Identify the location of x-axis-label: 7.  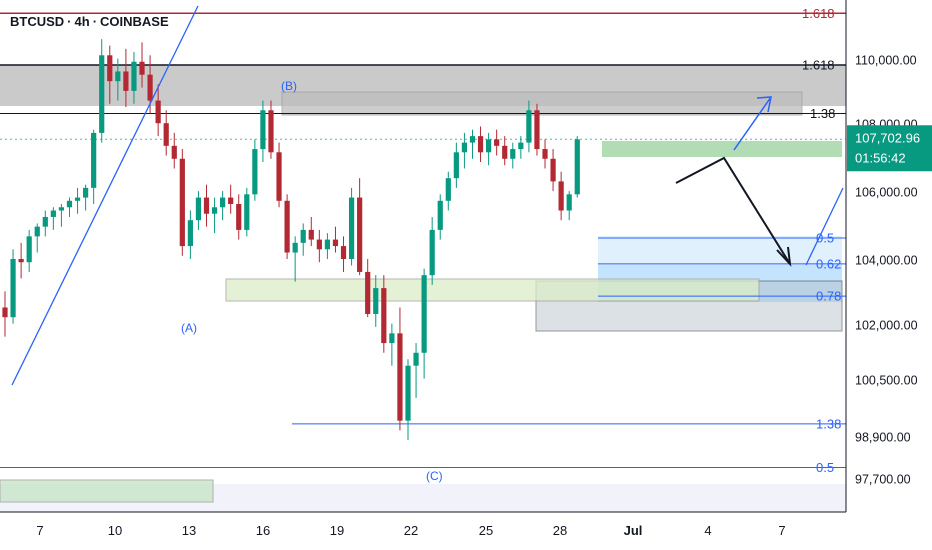
(781, 530).